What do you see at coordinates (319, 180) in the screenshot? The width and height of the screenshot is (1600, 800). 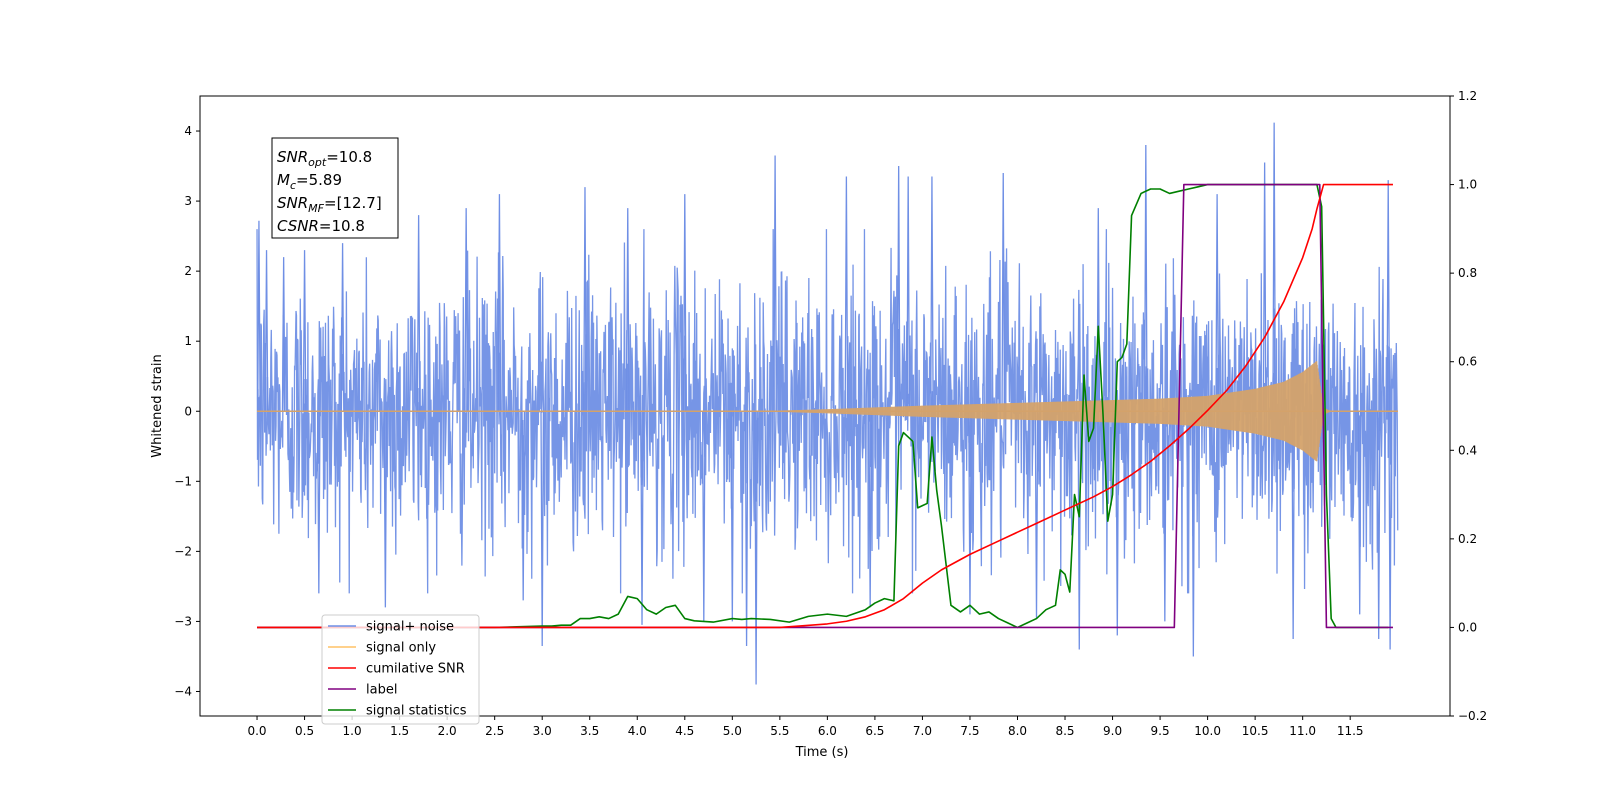 I see `annotation-value: =5.89` at bounding box center [319, 180].